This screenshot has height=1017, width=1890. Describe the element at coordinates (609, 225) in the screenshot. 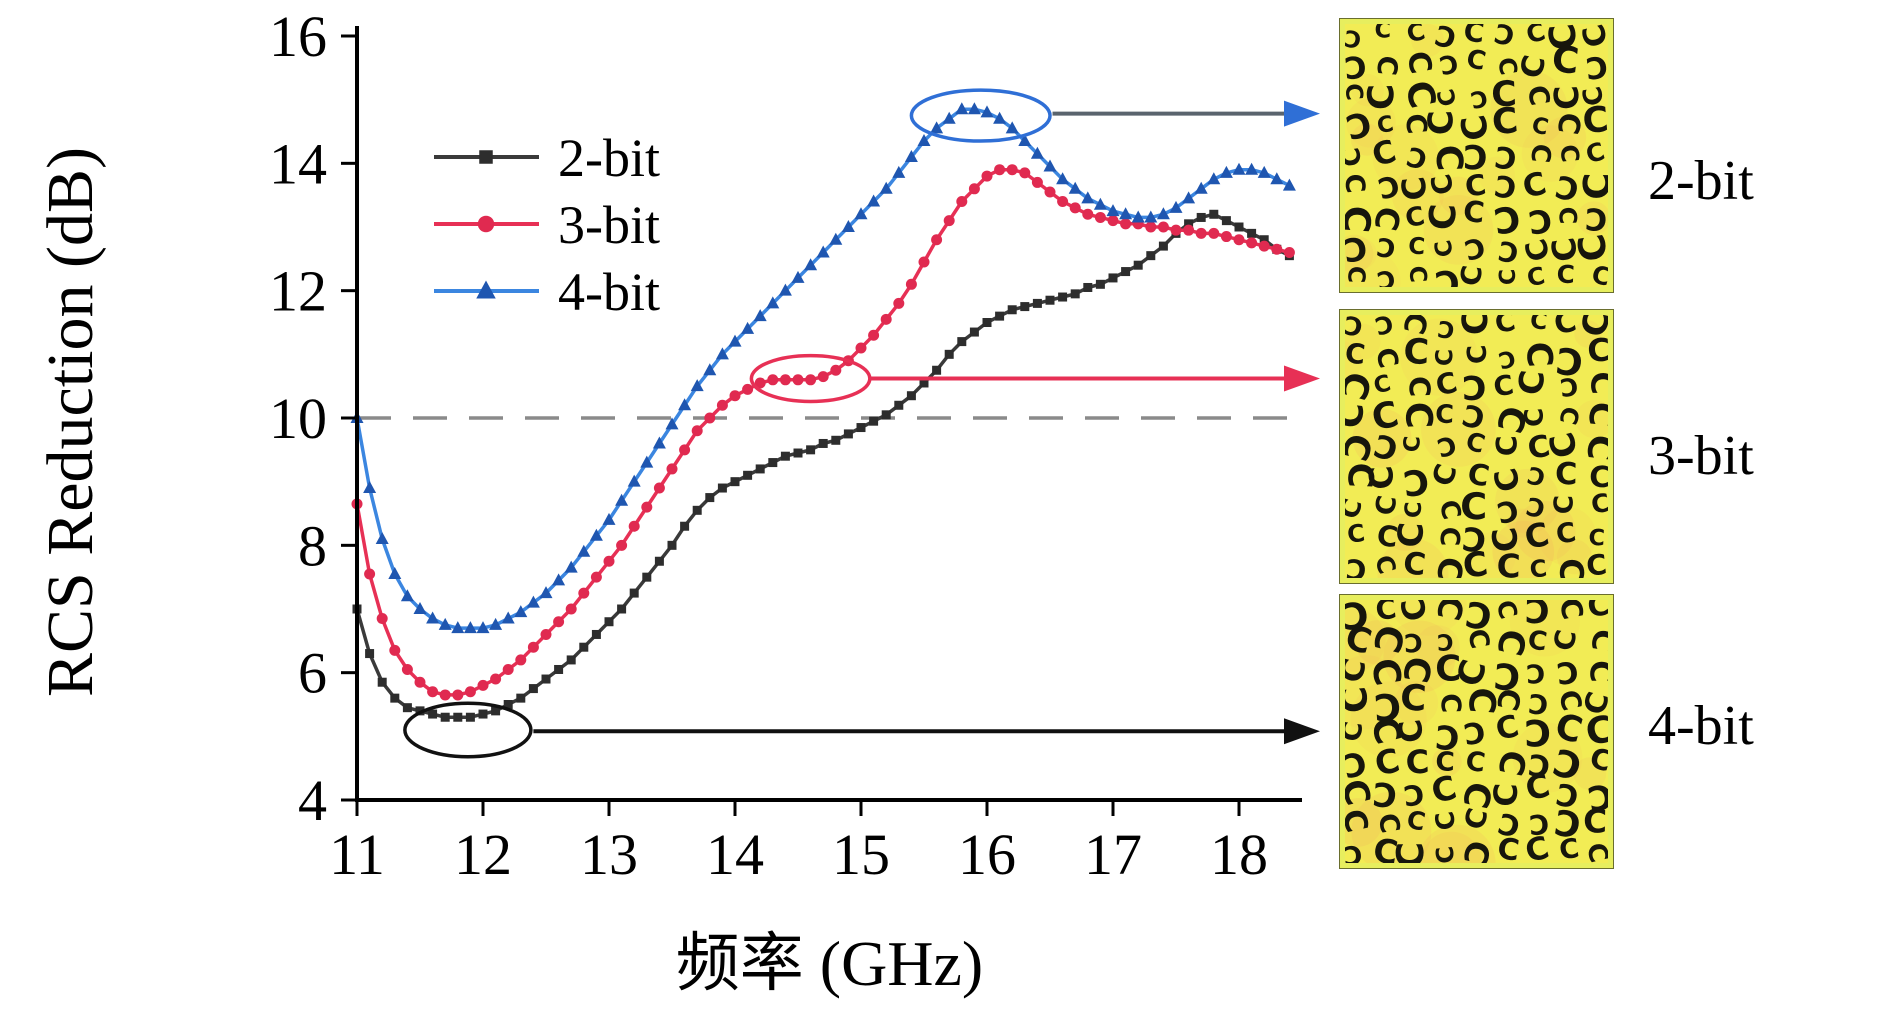

I see `legend-label-3-bit: 3-bit` at that location.